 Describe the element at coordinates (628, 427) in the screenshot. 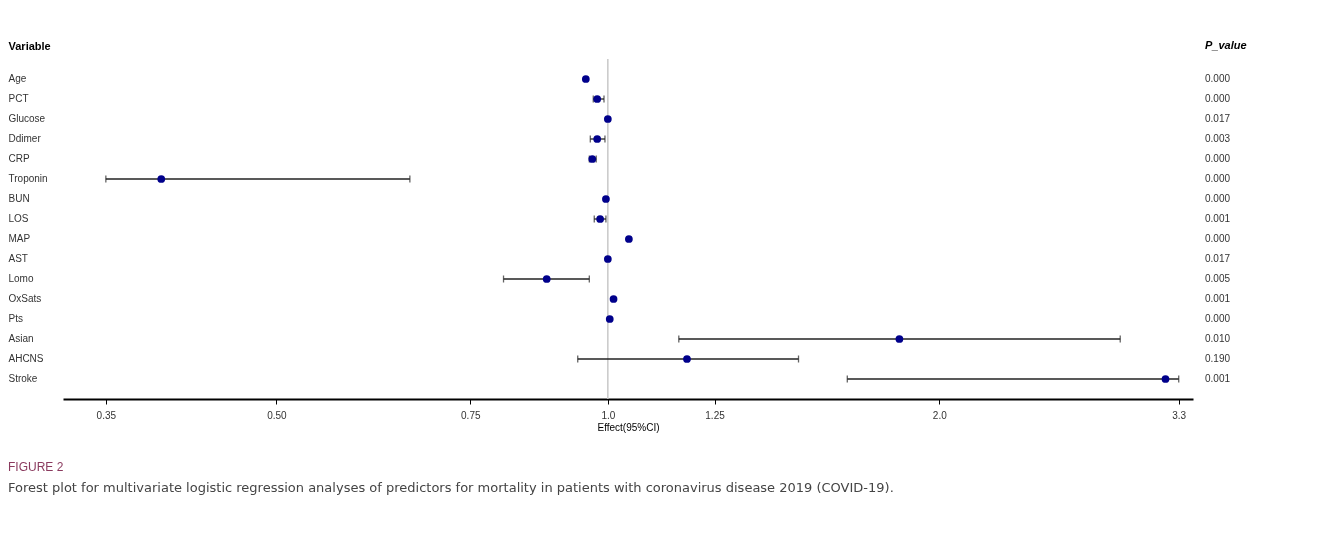

I see `x-axis-title: Effect(95%CI)` at that location.